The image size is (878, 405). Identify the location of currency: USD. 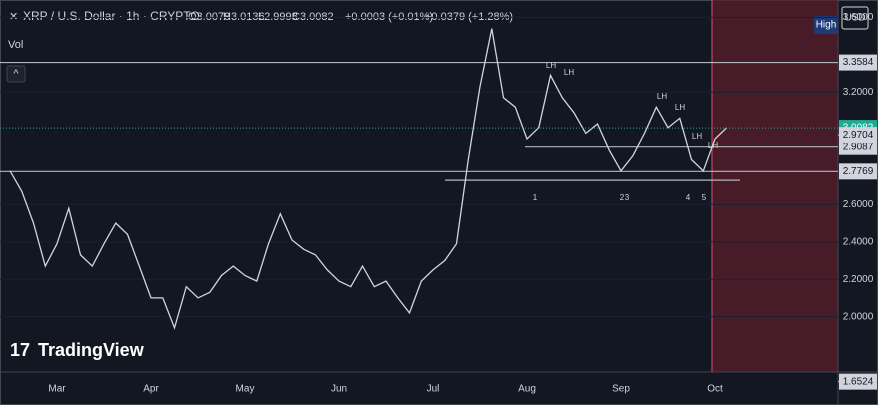
(854, 18).